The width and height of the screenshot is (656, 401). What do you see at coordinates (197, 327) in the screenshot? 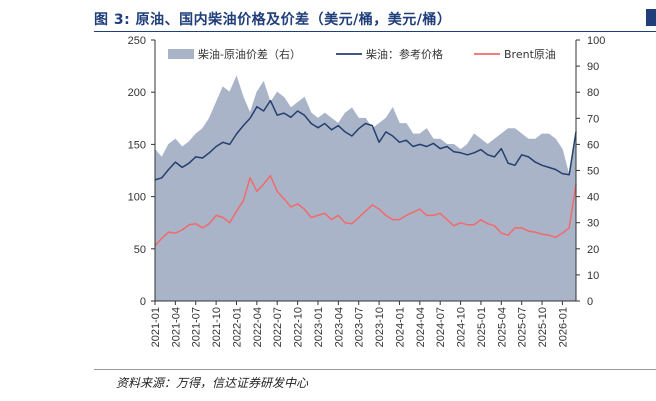
I see `x-tick-label: 2021-07` at bounding box center [197, 327].